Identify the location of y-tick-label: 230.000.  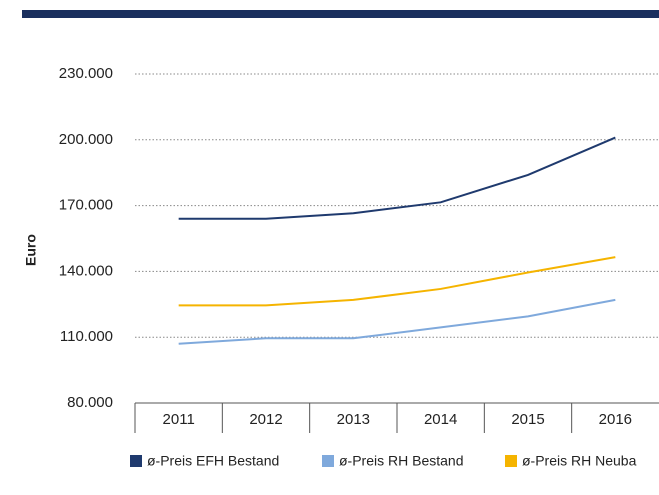
(86, 73).